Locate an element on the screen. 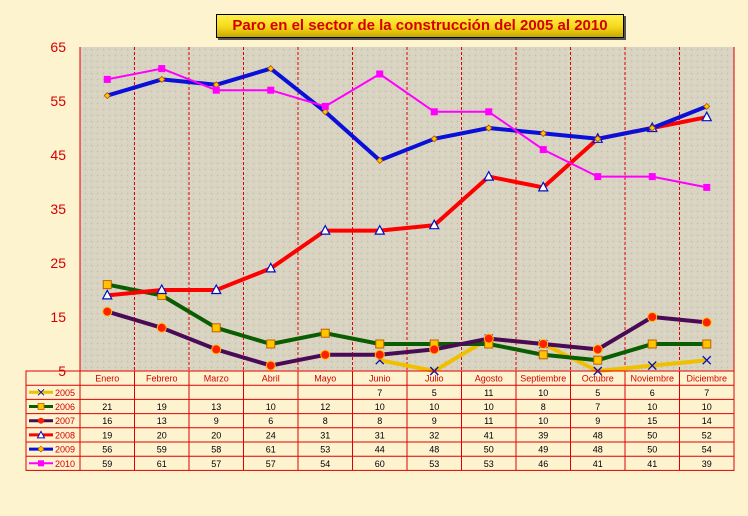 The width and height of the screenshot is (748, 516). table-cell: 39 is located at coordinates (543, 435).